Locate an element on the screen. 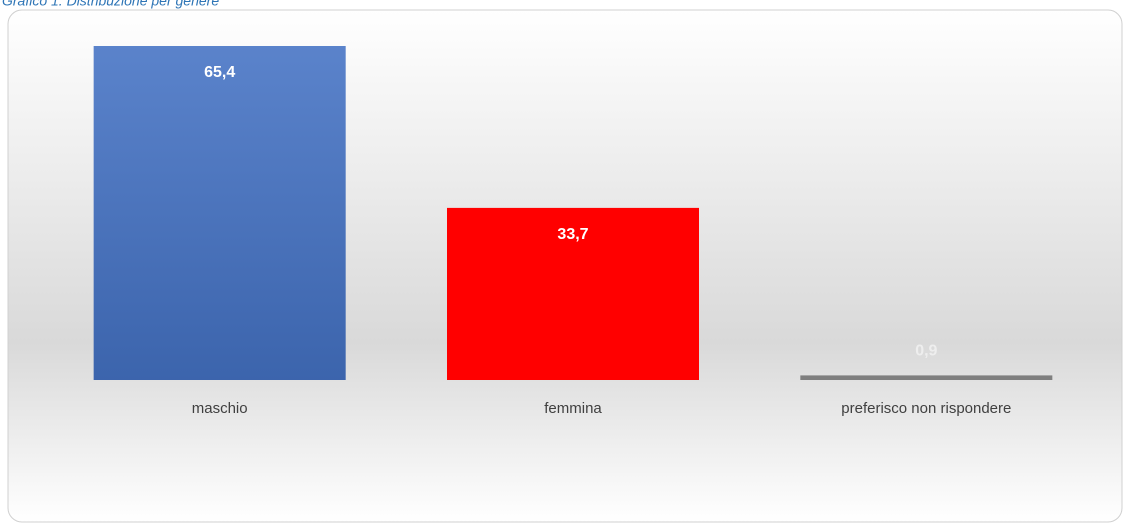  data-label: 33,7 is located at coordinates (572, 234).